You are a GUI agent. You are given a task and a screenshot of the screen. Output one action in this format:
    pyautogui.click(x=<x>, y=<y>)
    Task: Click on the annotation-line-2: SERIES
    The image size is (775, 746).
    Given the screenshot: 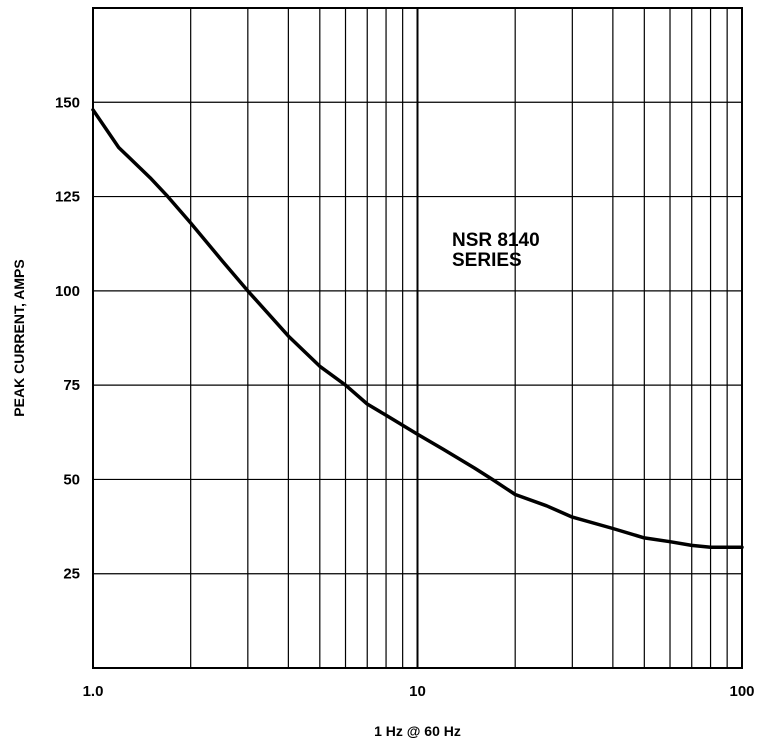 What is the action you would take?
    pyautogui.click(x=487, y=260)
    